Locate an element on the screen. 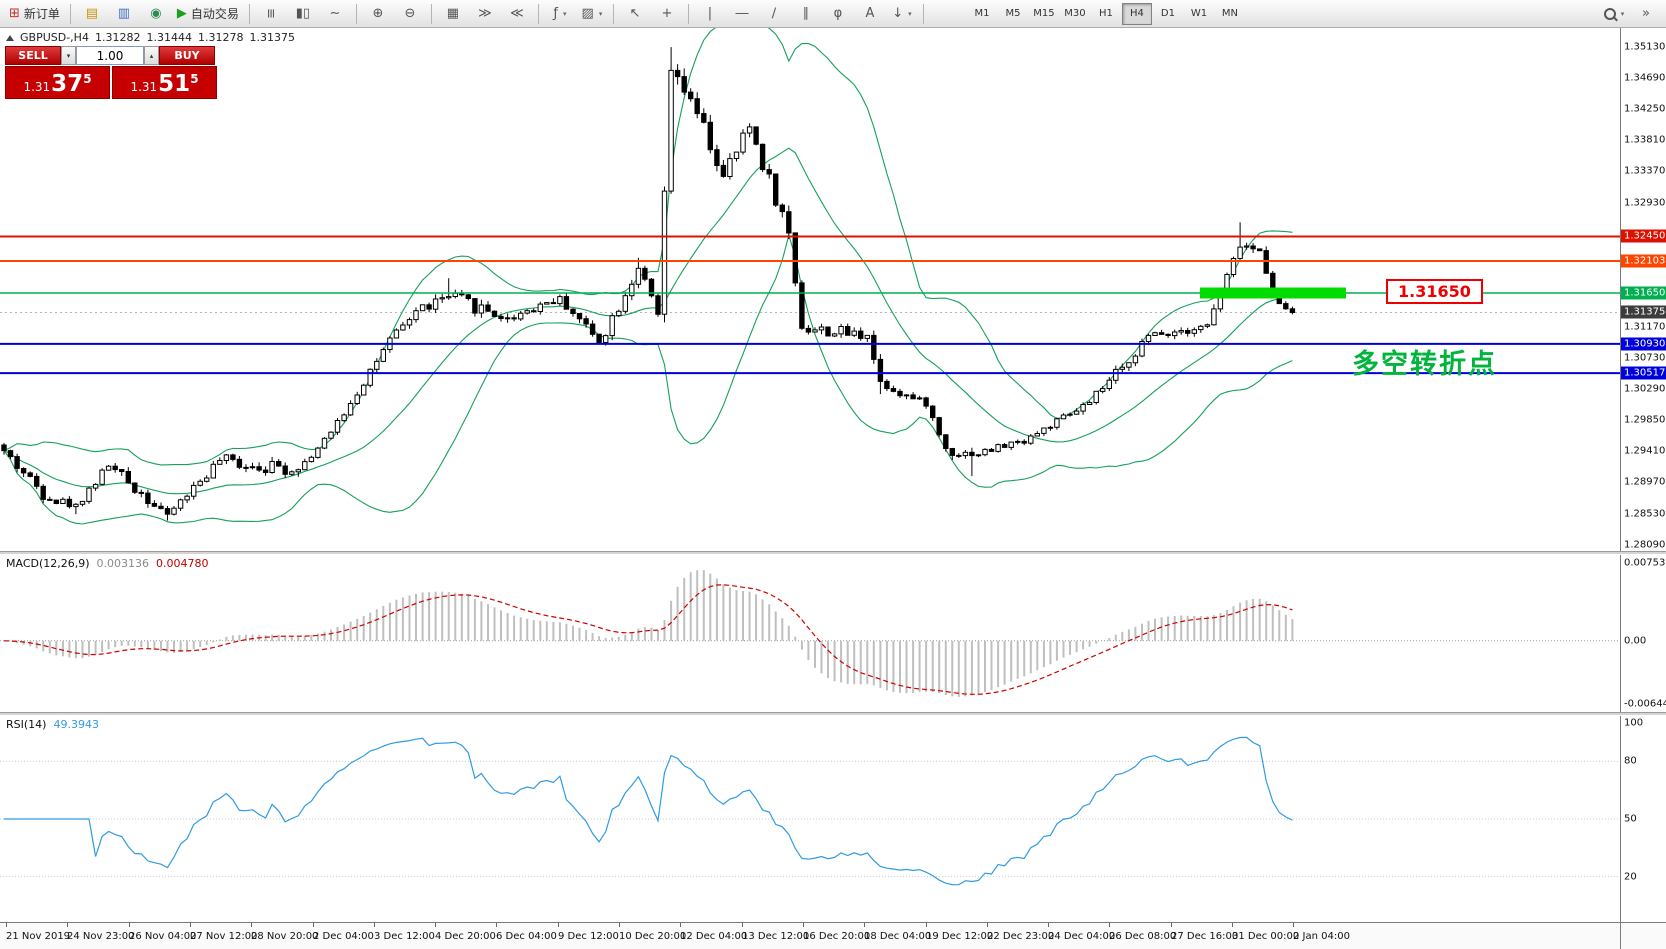 This screenshot has height=949, width=1666. navigator-icon: ◉ is located at coordinates (156, 13).